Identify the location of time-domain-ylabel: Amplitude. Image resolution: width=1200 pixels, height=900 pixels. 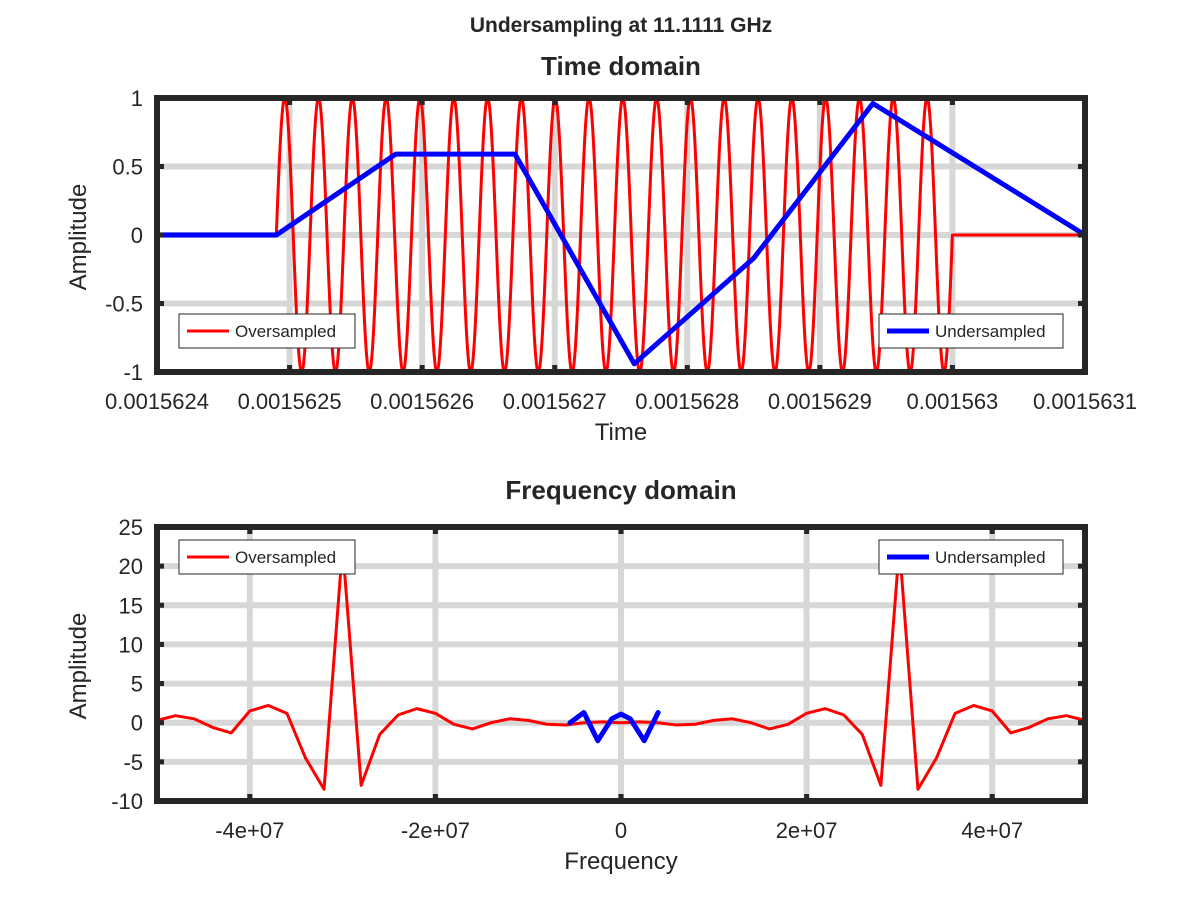
(78, 237).